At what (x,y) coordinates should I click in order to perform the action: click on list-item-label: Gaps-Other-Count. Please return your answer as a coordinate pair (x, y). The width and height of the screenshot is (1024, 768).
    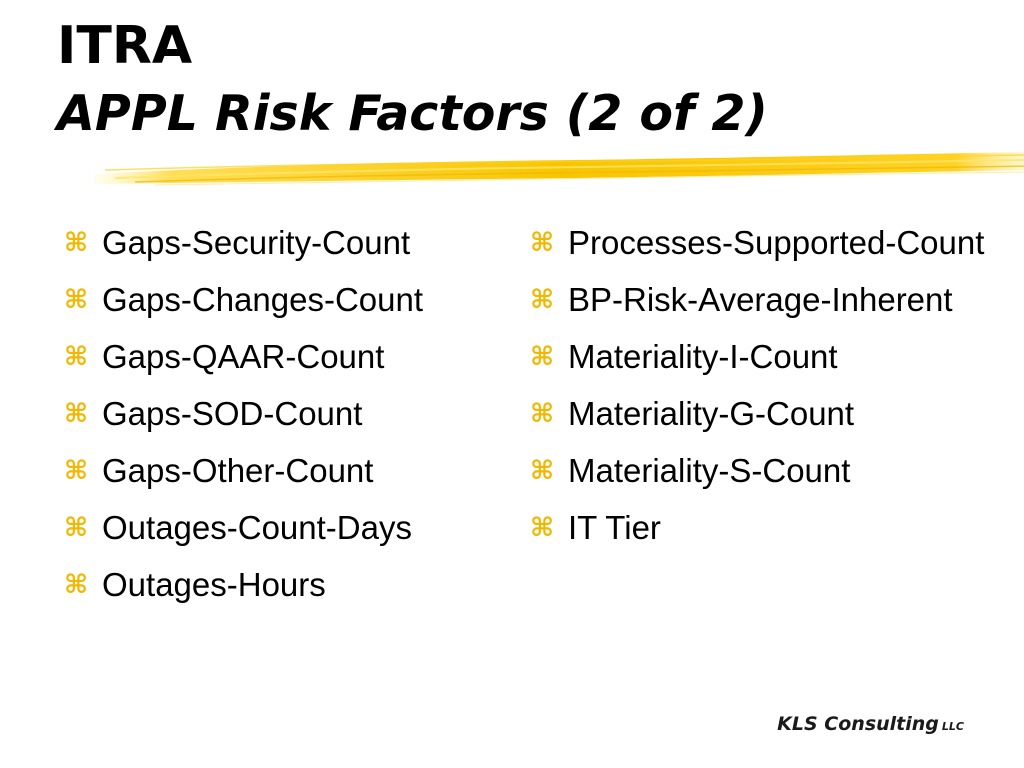
    Looking at the image, I should click on (238, 470).